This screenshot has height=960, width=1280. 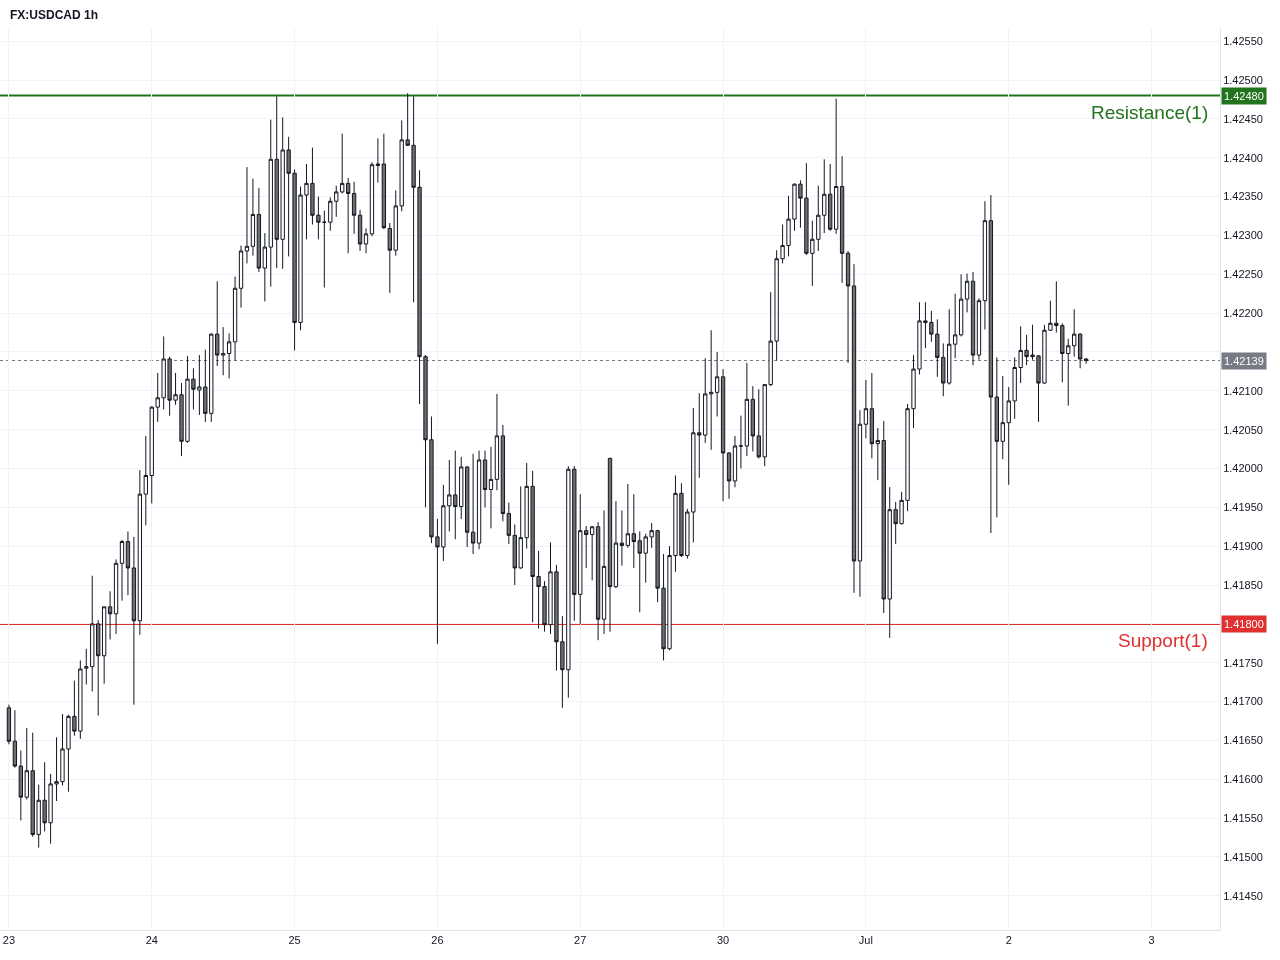 What do you see at coordinates (1243, 390) in the screenshot?
I see `y-tick-label: 1.42100` at bounding box center [1243, 390].